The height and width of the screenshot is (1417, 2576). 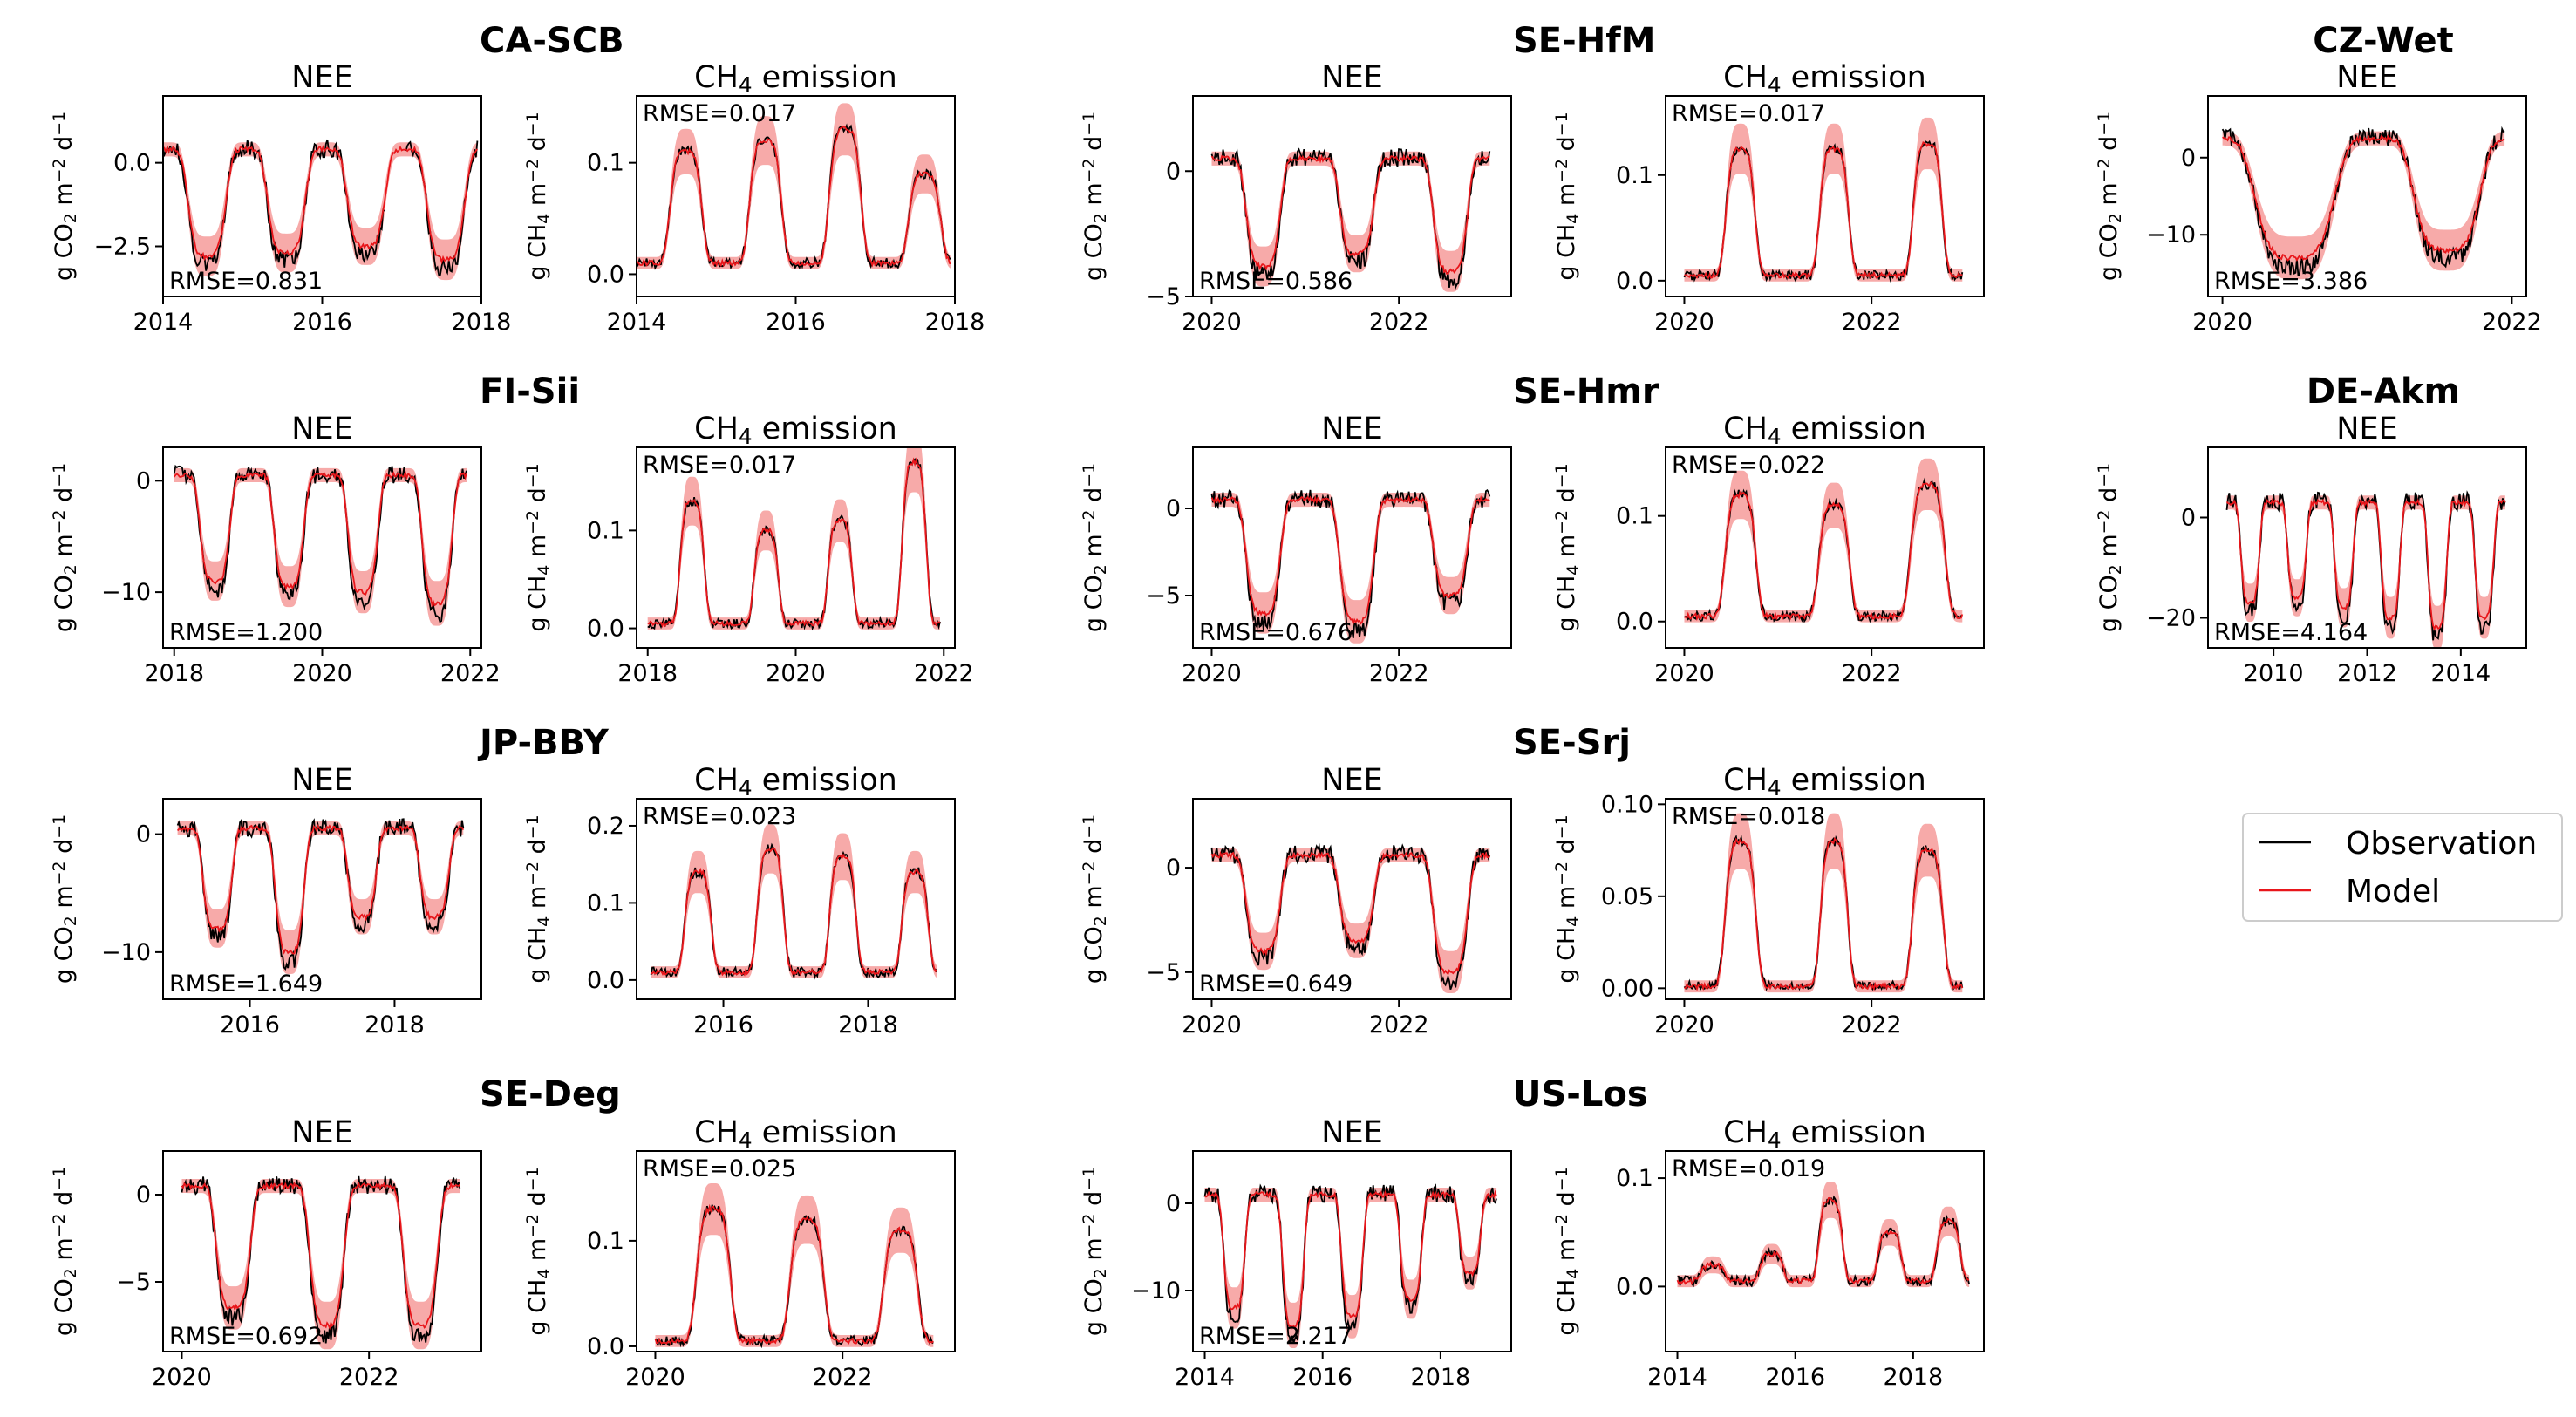 What do you see at coordinates (1399, 322) in the screenshot?
I see `x-tick-label-se-hfm-nee: 2022` at bounding box center [1399, 322].